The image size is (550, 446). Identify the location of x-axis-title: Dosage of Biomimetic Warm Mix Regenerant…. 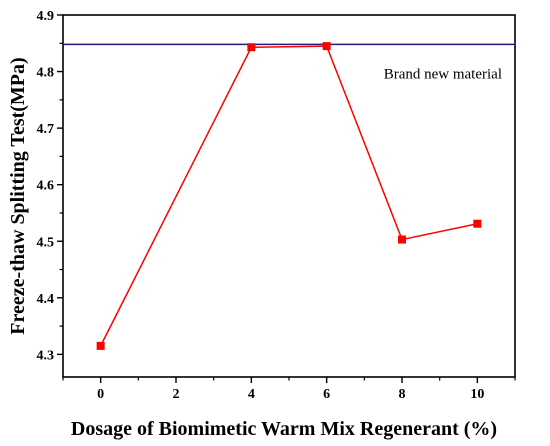
(284, 429).